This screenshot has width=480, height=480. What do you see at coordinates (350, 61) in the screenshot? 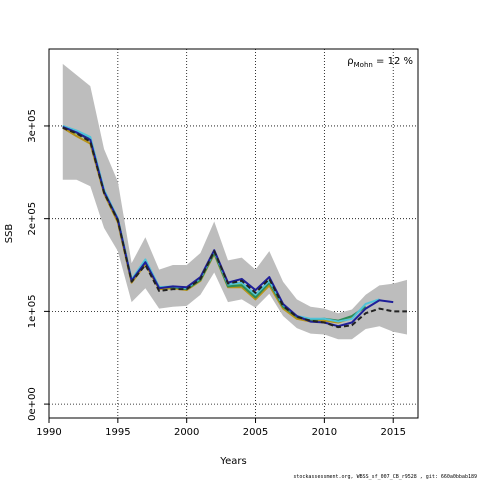
I see `rho-symbol: ρ` at bounding box center [350, 61].